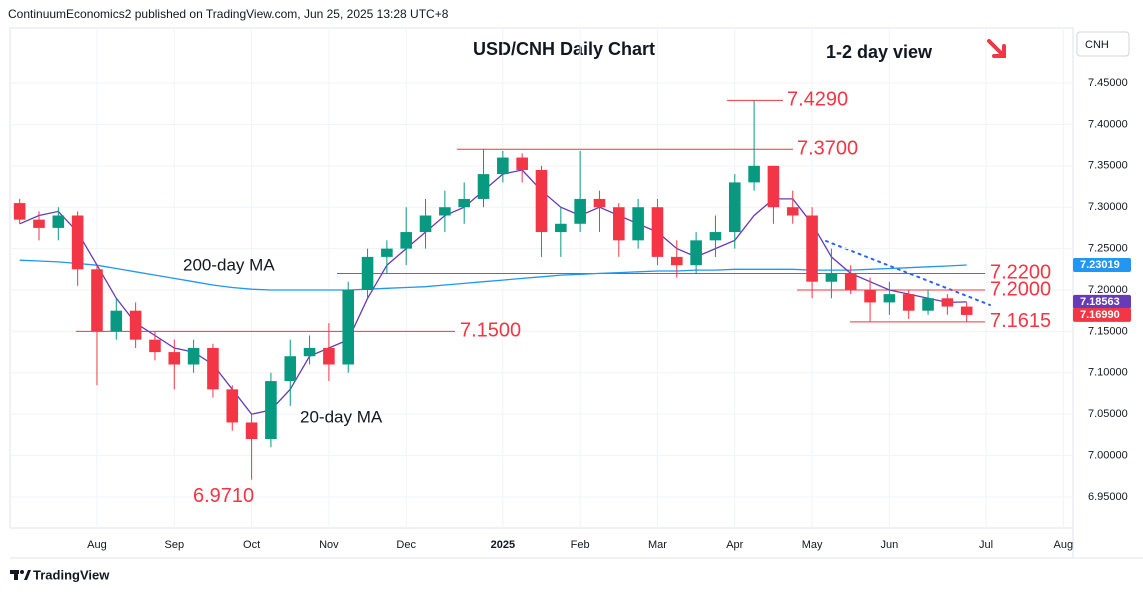 The height and width of the screenshot is (593, 1143). What do you see at coordinates (657, 545) in the screenshot?
I see `x-tick-label: Mar` at bounding box center [657, 545].